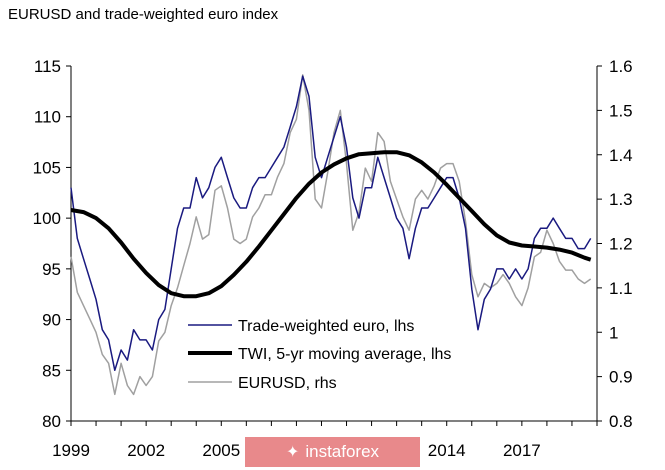 The width and height of the screenshot is (665, 470). What do you see at coordinates (287, 383) in the screenshot?
I see `legend-label-2: EURUSD, rhs` at bounding box center [287, 383].